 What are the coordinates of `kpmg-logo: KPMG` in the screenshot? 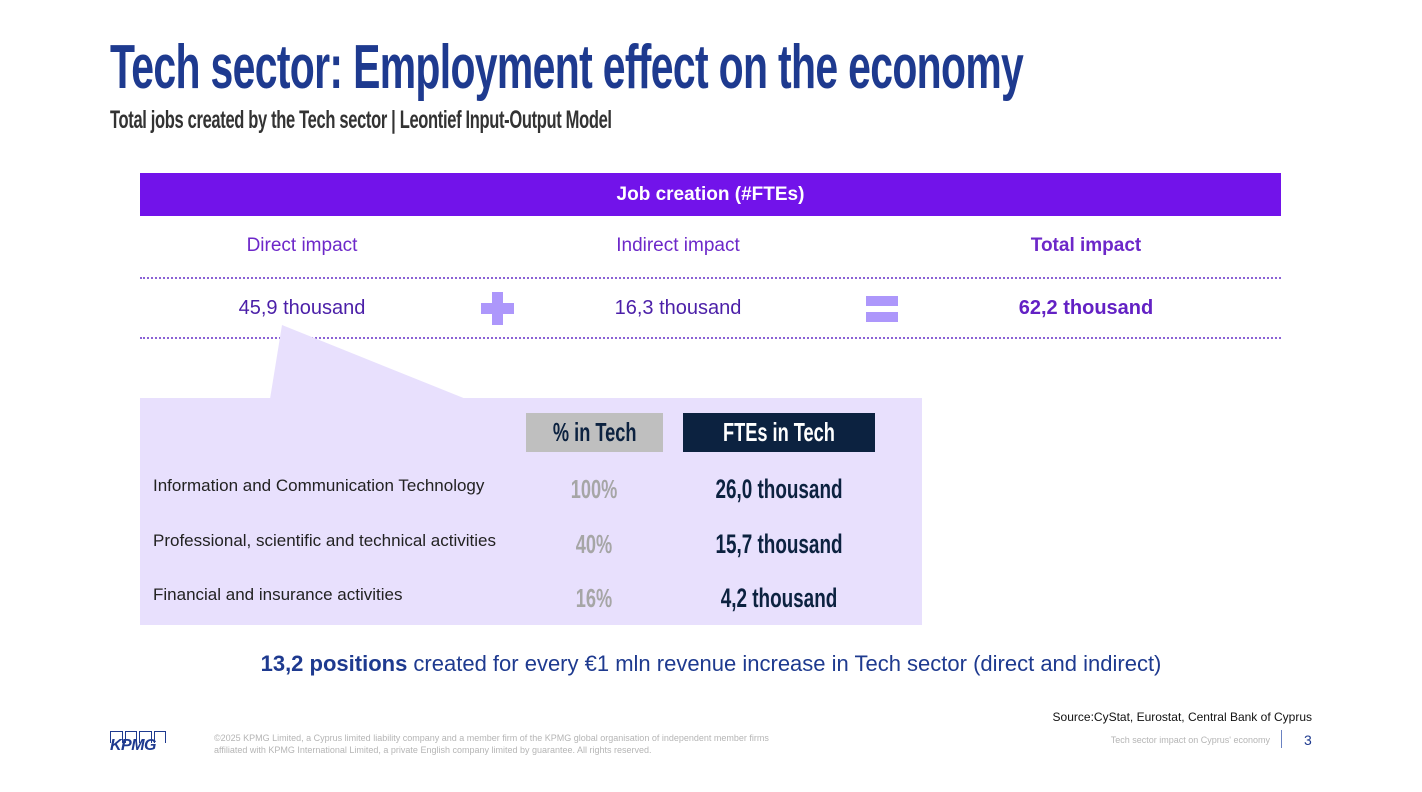 It's located at (138, 743).